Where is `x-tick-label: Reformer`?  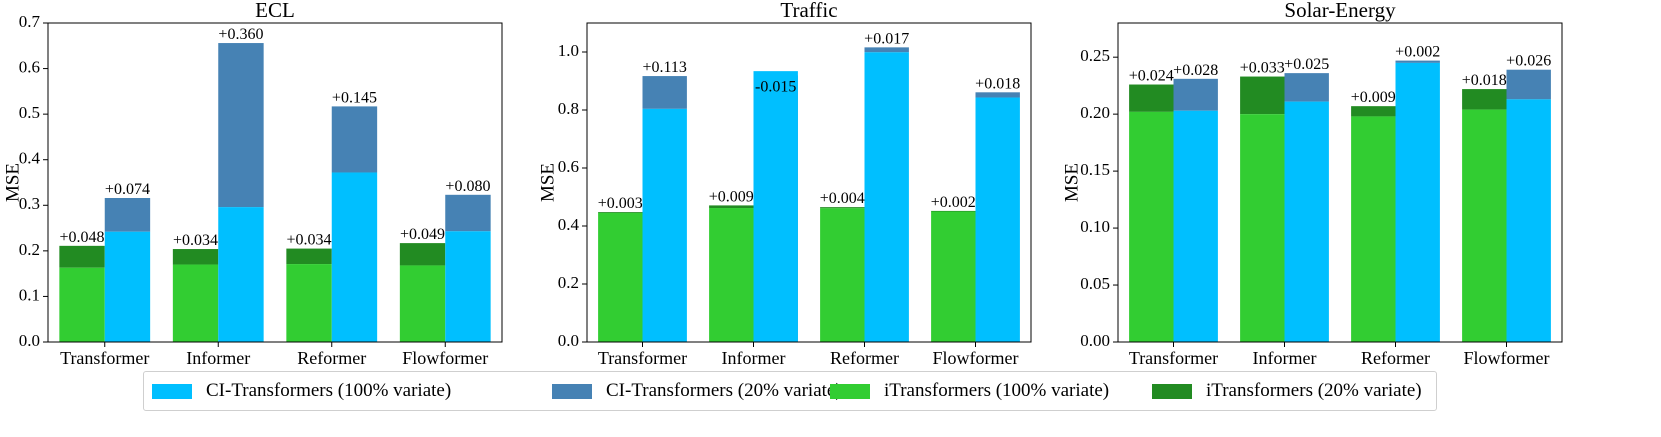
x-tick-label: Reformer is located at coordinates (331, 358).